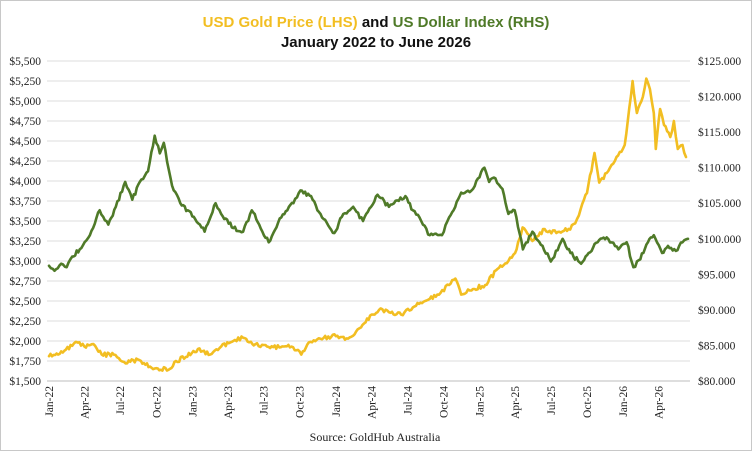 The height and width of the screenshot is (451, 752). What do you see at coordinates (25, 241) in the screenshot?
I see `left-tick-label: $3,250` at bounding box center [25, 241].